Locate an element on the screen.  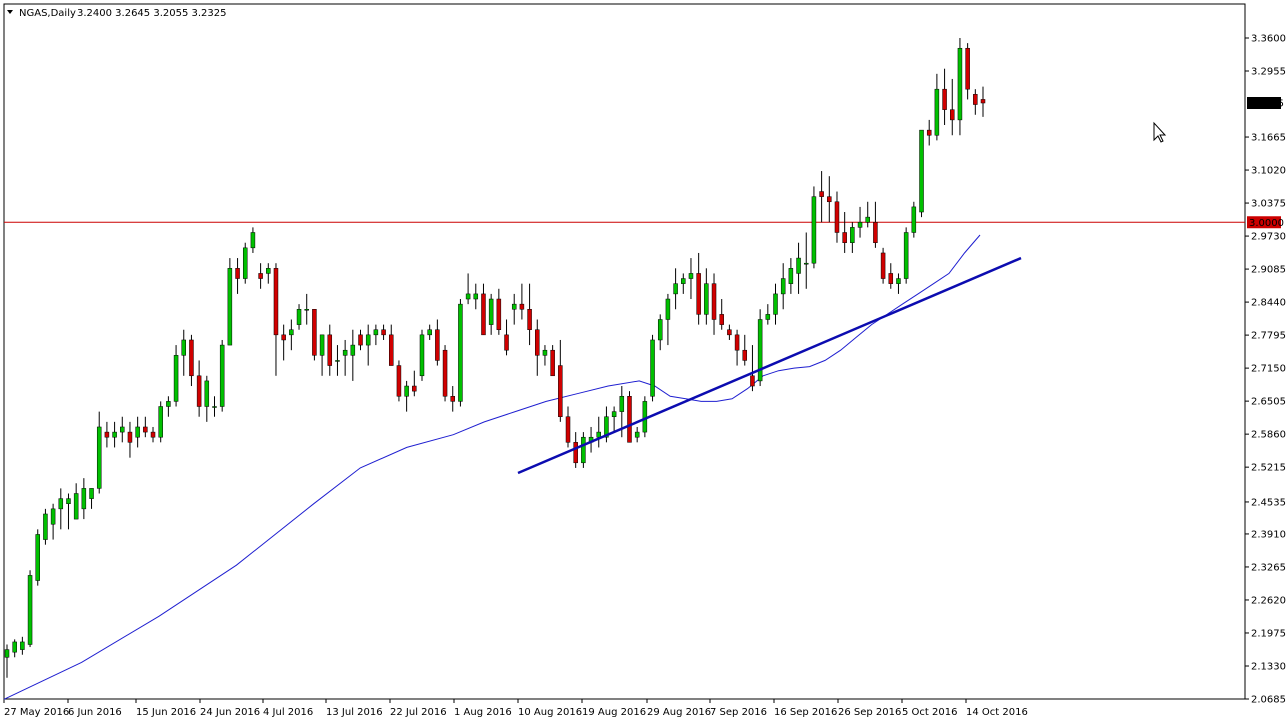
level-marker-box is located at coordinates (1264, 222).